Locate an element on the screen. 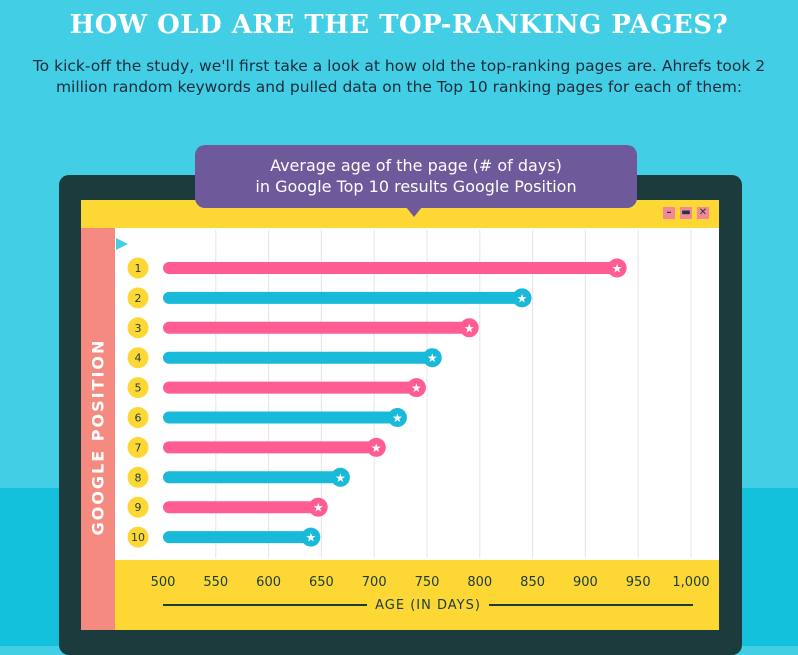  position-label: 6 is located at coordinates (138, 418).